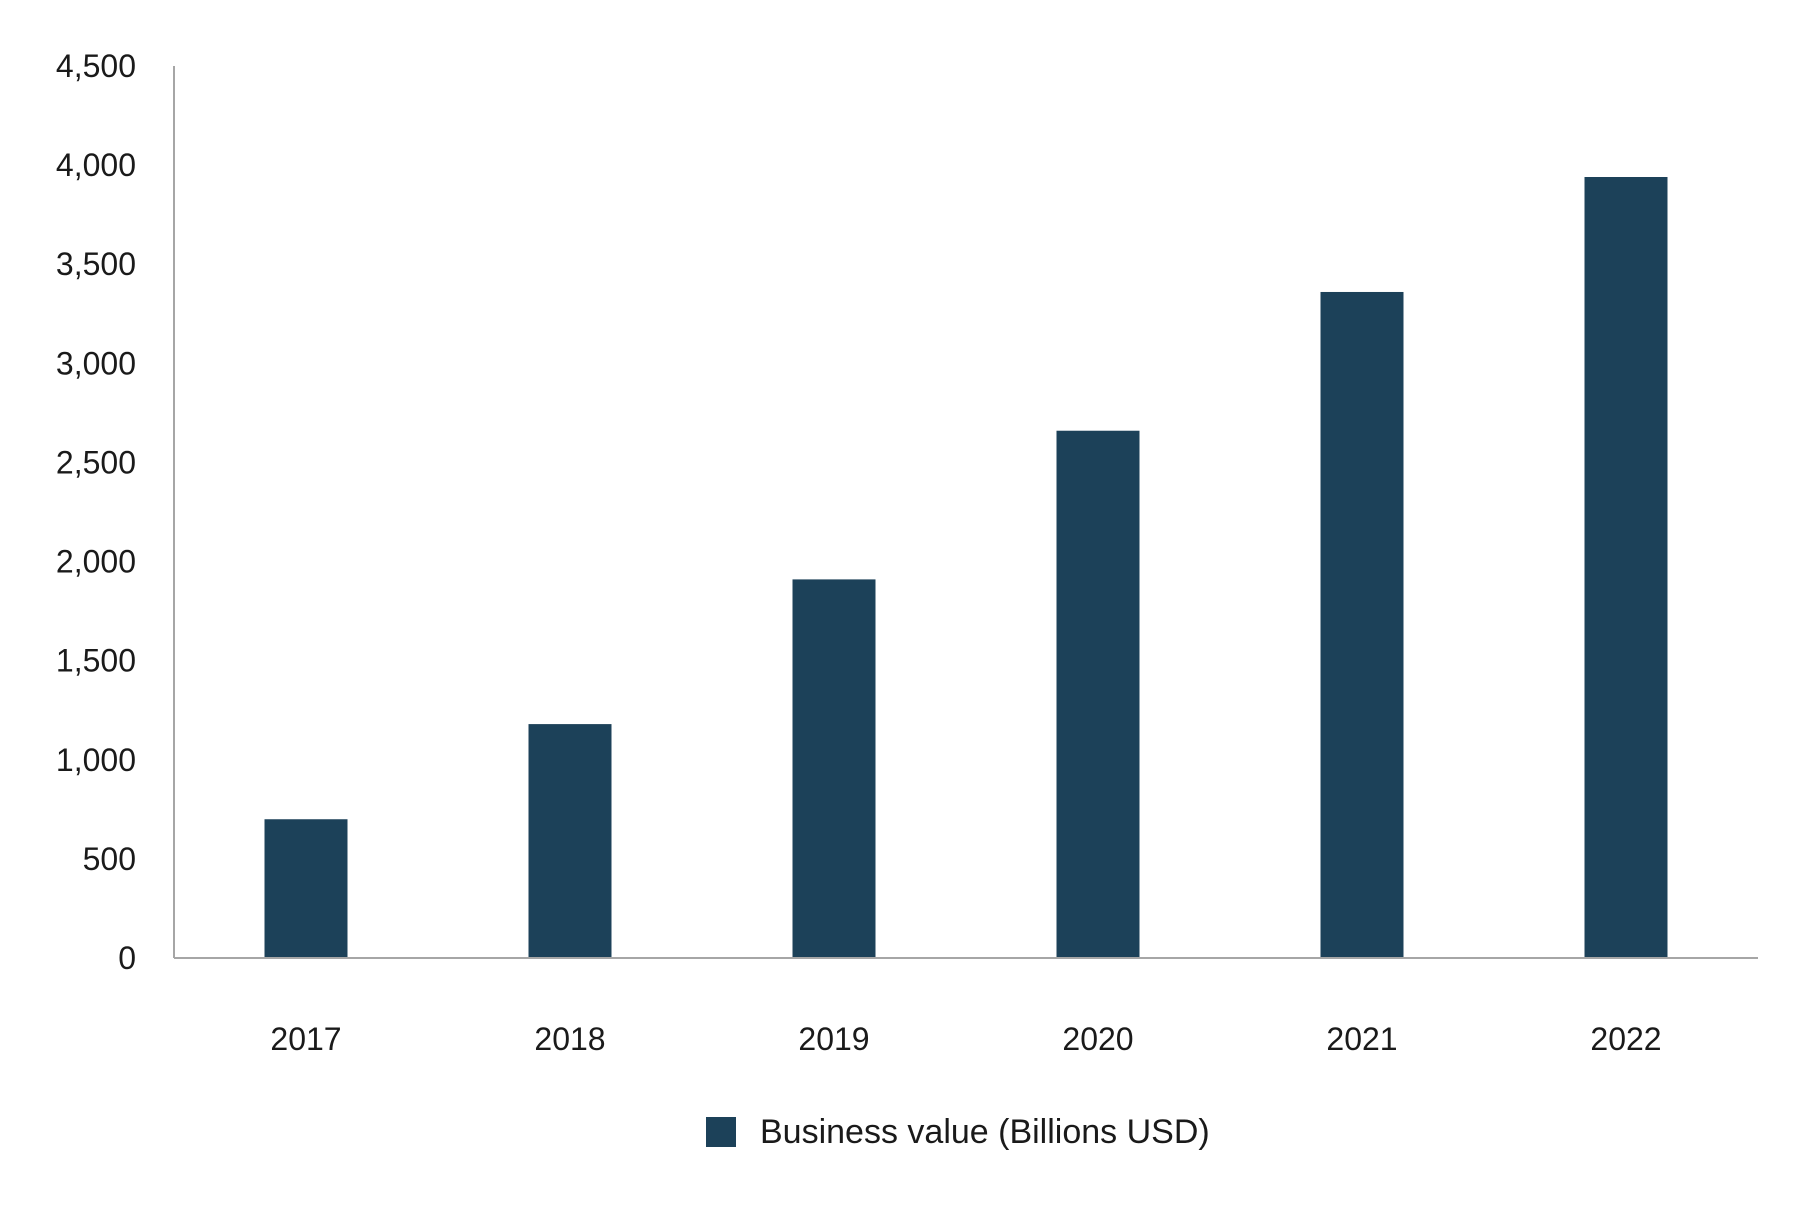 This screenshot has width=1800, height=1205. What do you see at coordinates (96, 760) in the screenshot?
I see `y-tick-label: 1,000` at bounding box center [96, 760].